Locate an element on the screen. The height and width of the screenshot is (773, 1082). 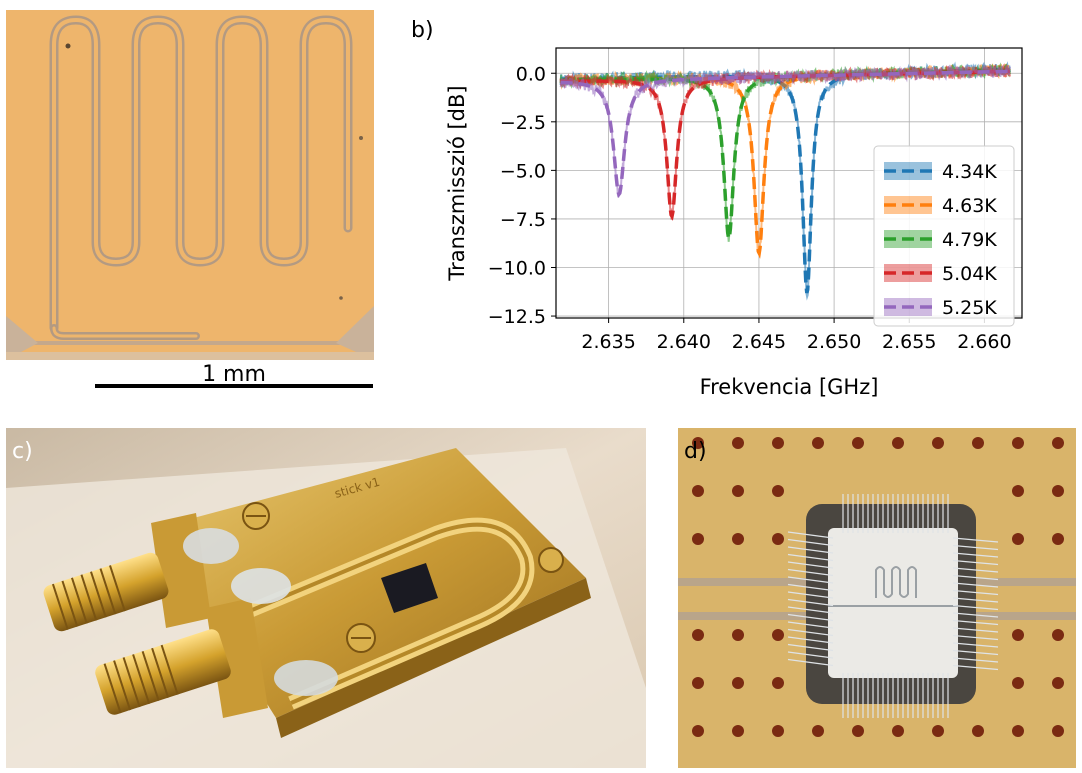
x-axis-label: Frekvencia [GHz] is located at coordinates (789, 387).